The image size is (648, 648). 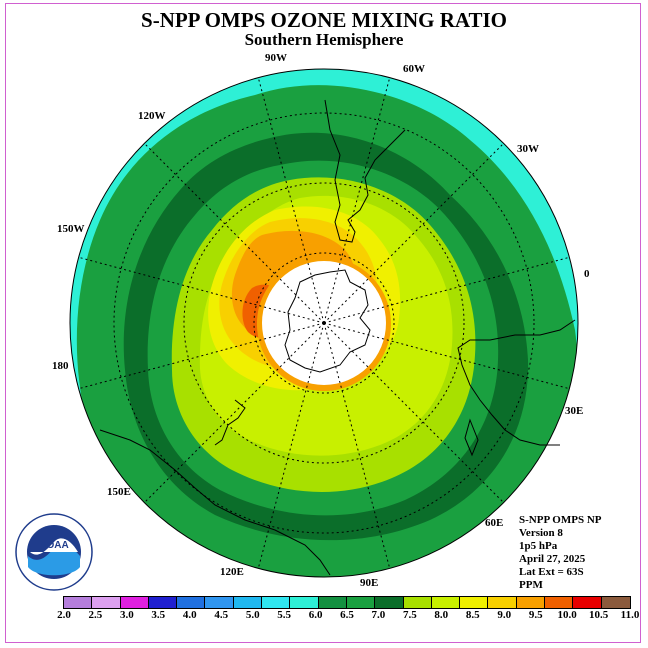 What do you see at coordinates (284, 615) in the screenshot?
I see `legend-tick-label: 5.5` at bounding box center [284, 615].